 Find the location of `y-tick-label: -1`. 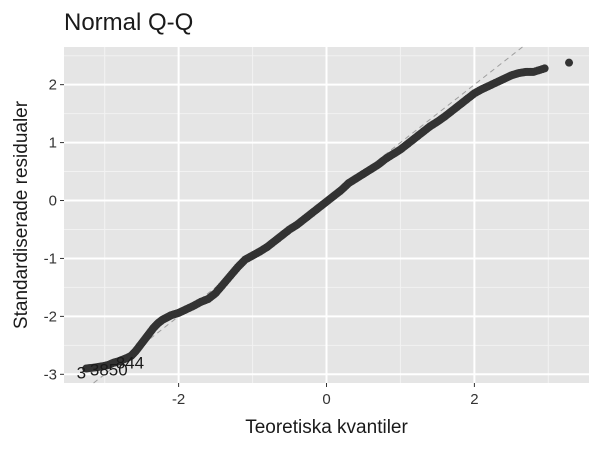

y-tick-label: -1 is located at coordinates (50, 258).